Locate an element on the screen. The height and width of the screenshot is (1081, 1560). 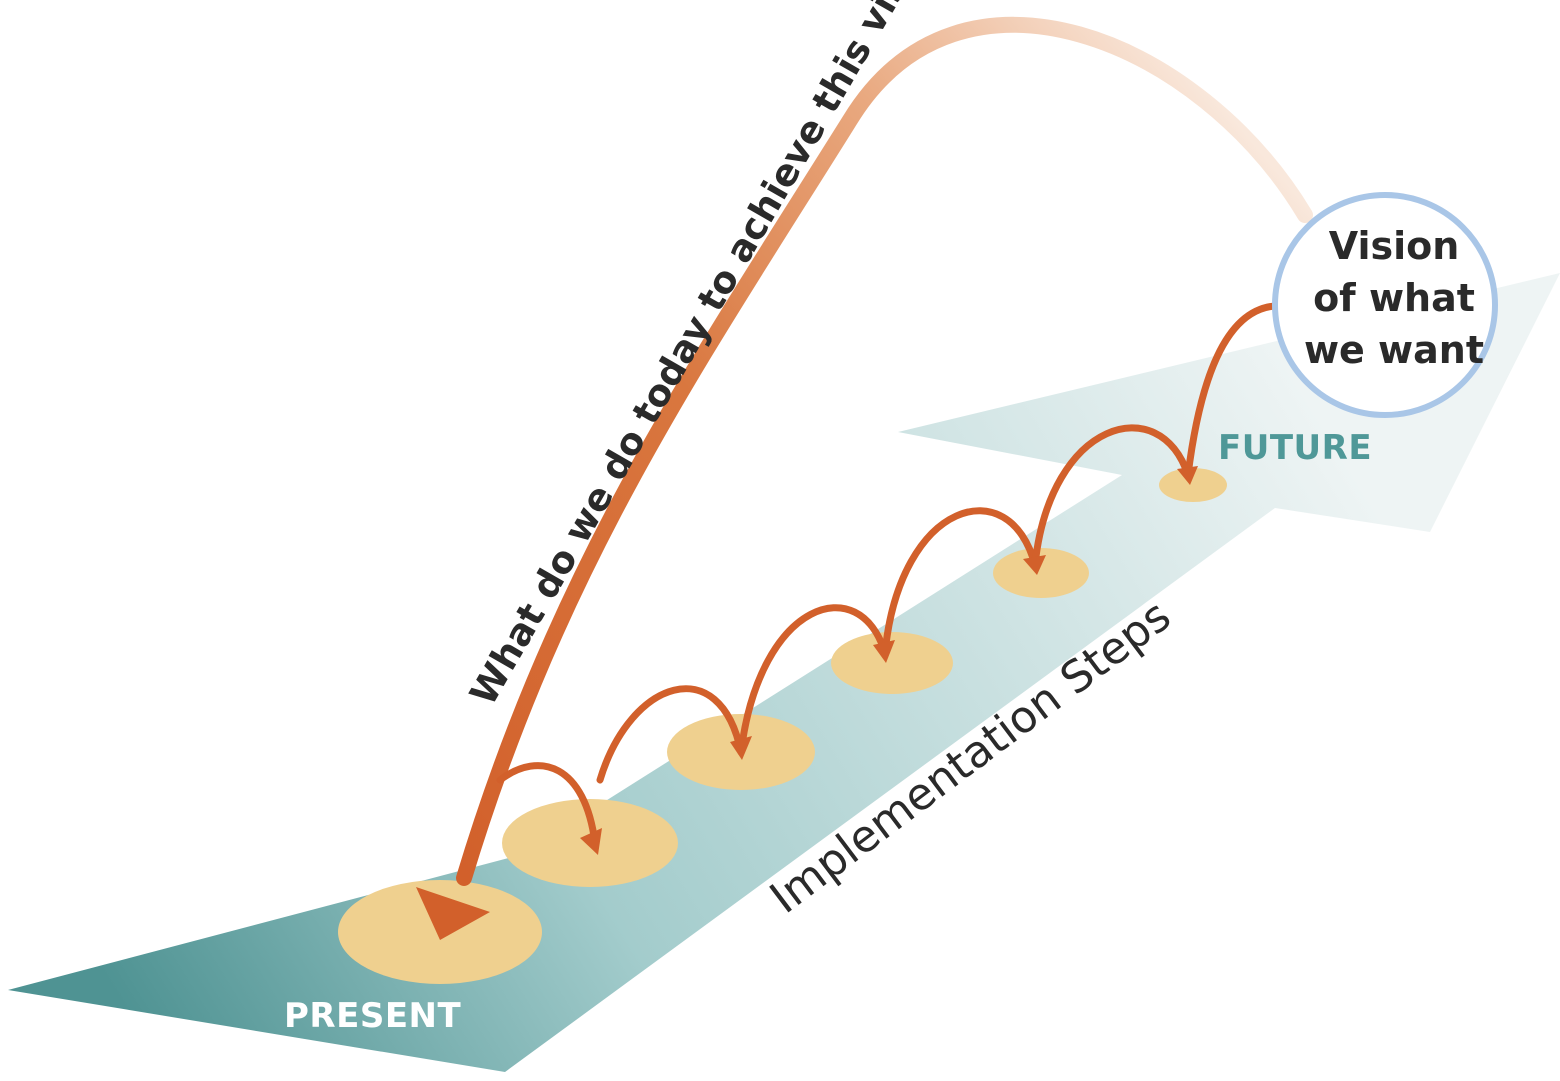
hop-arrowhead-5-icon is located at coordinates (1187, 475).